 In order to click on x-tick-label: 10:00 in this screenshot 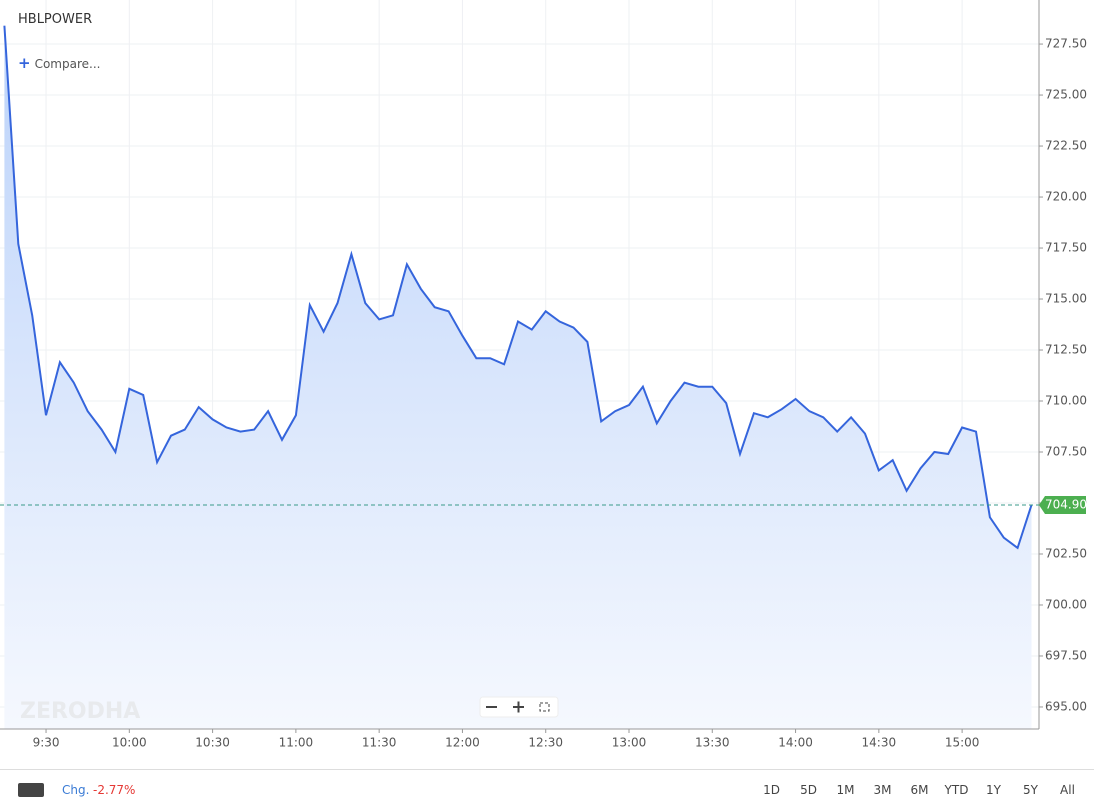, I will do `click(129, 743)`.